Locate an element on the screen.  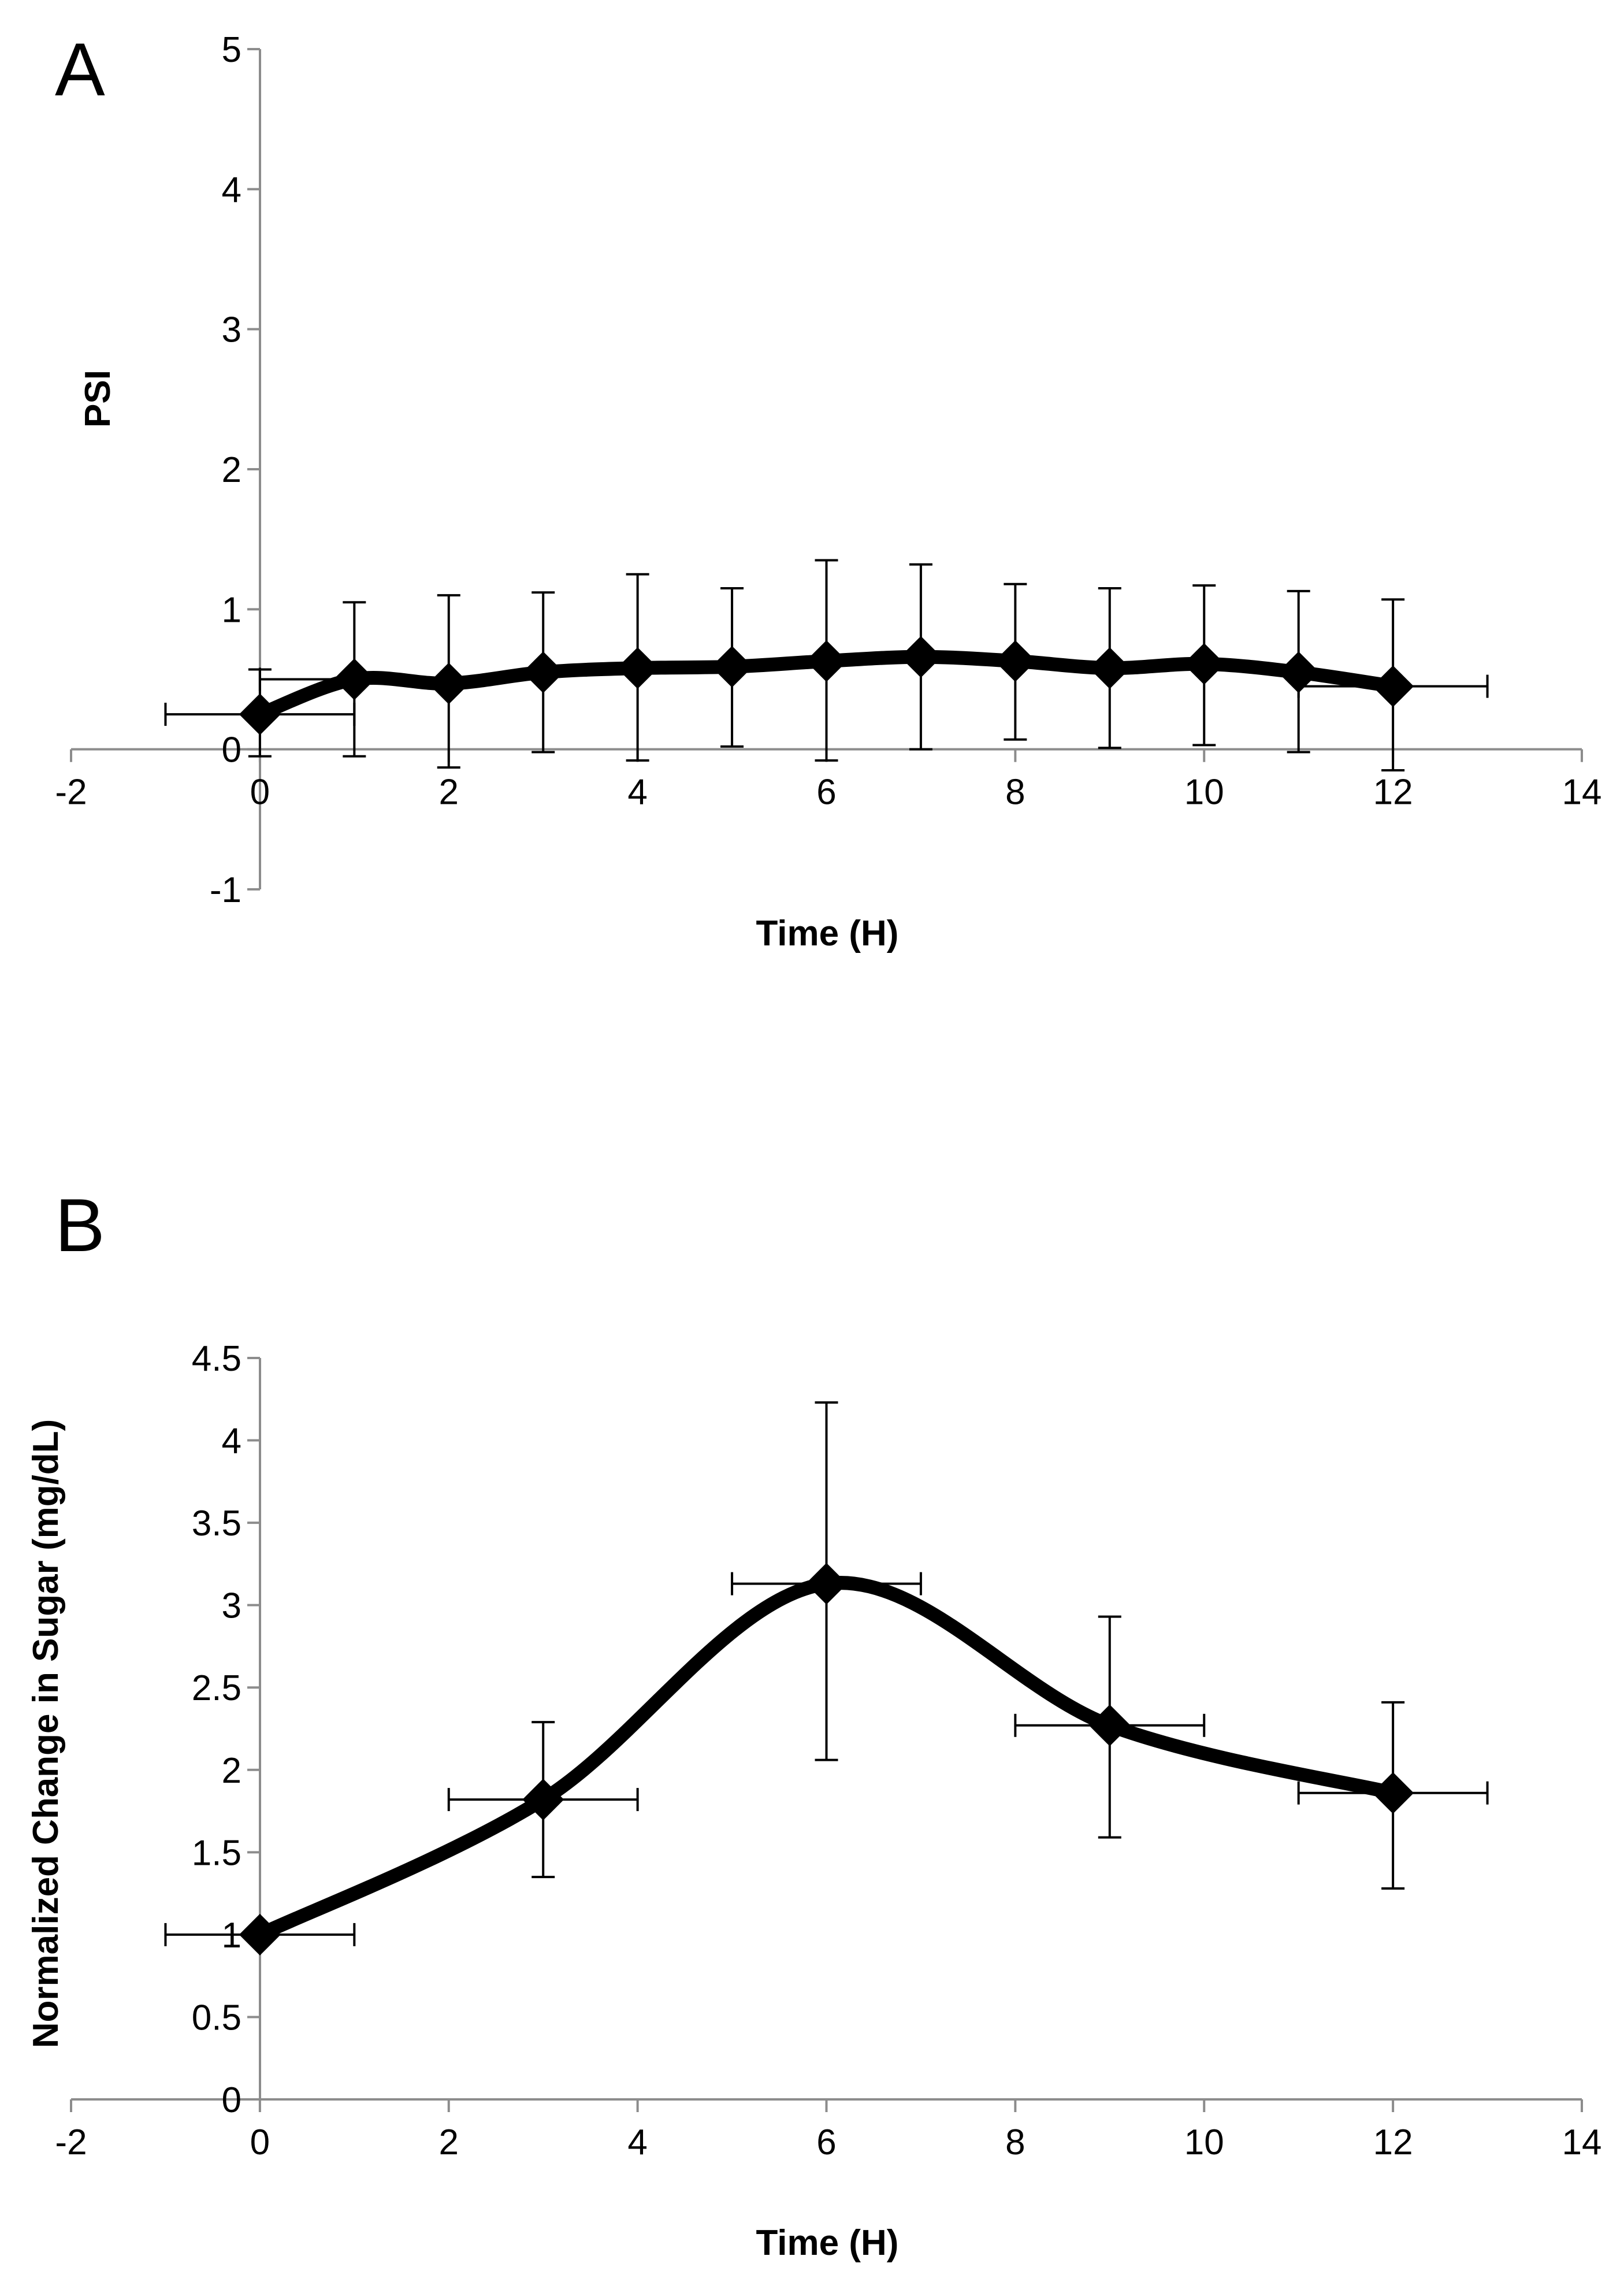
y-tick-label: -1 is located at coordinates (225, 890).